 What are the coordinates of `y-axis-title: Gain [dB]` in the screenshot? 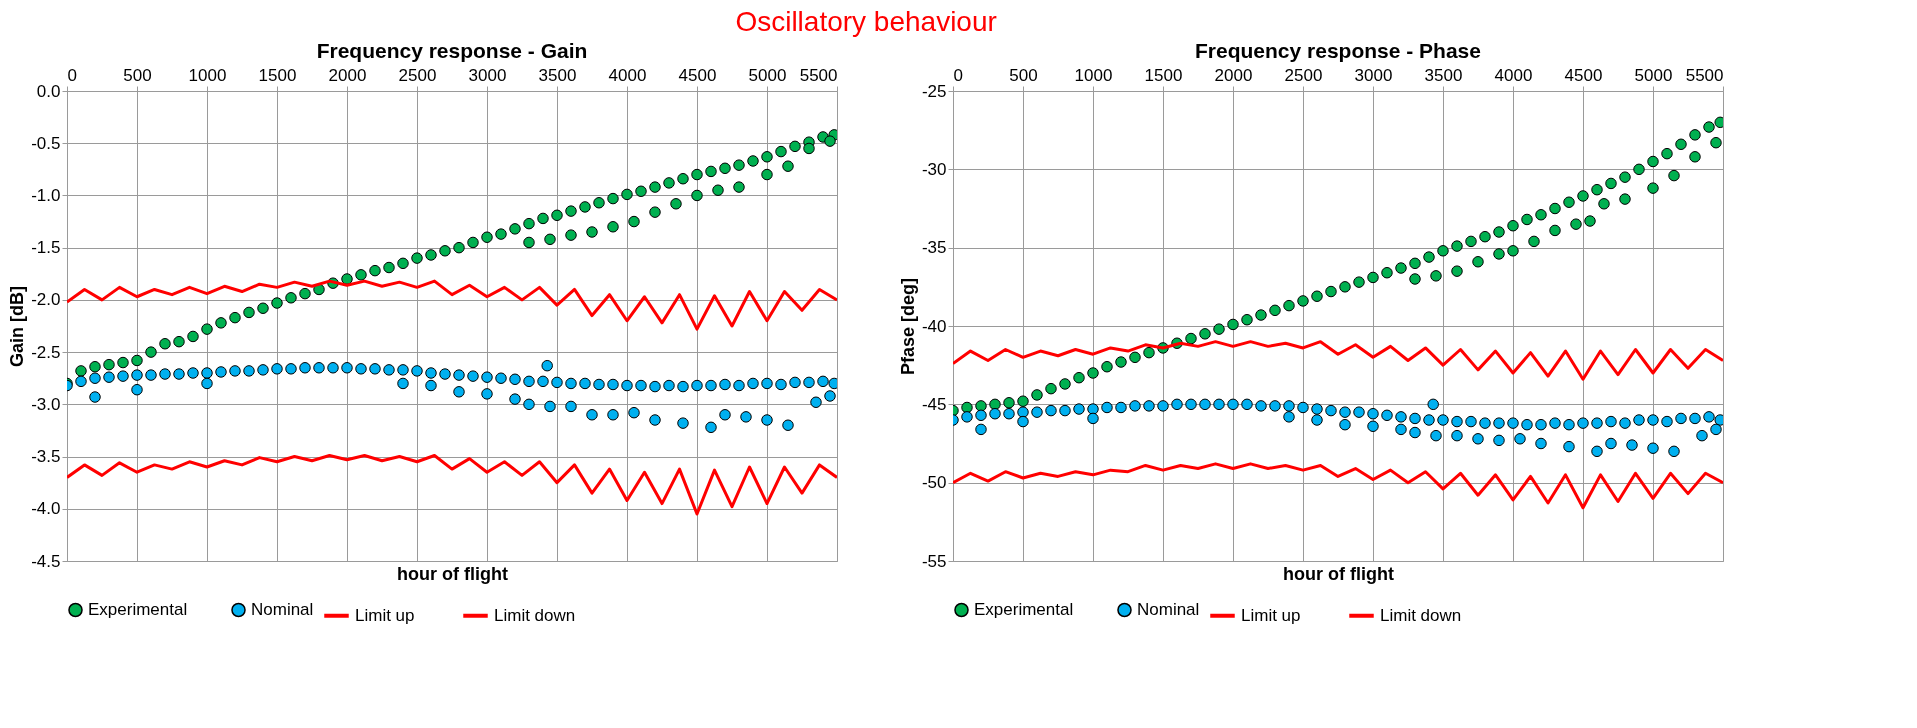 It's located at (17, 326).